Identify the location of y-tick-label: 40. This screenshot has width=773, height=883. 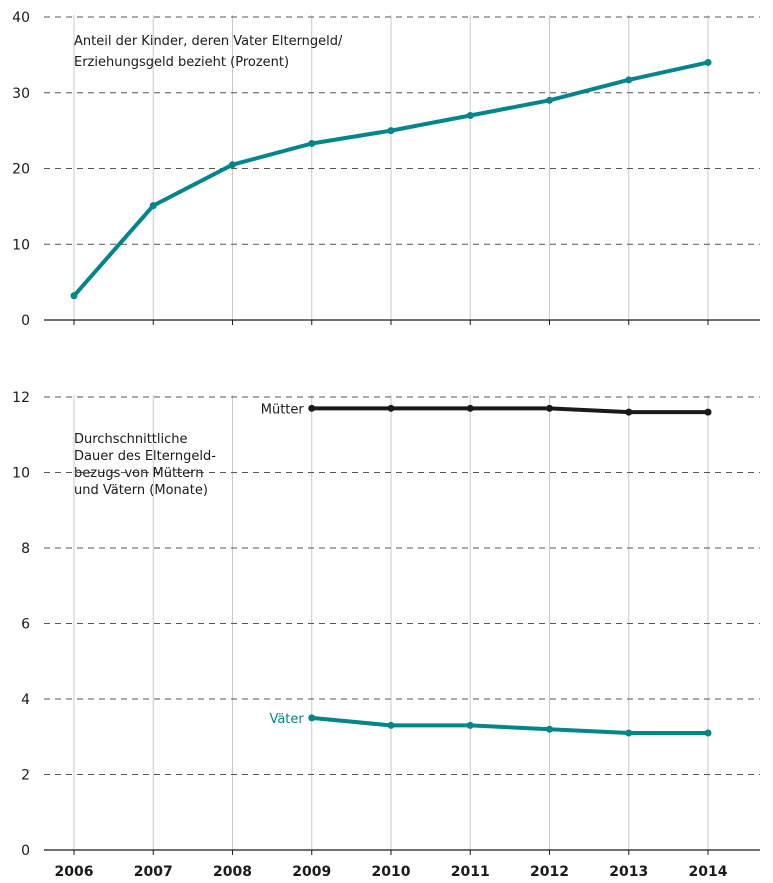
(21, 18).